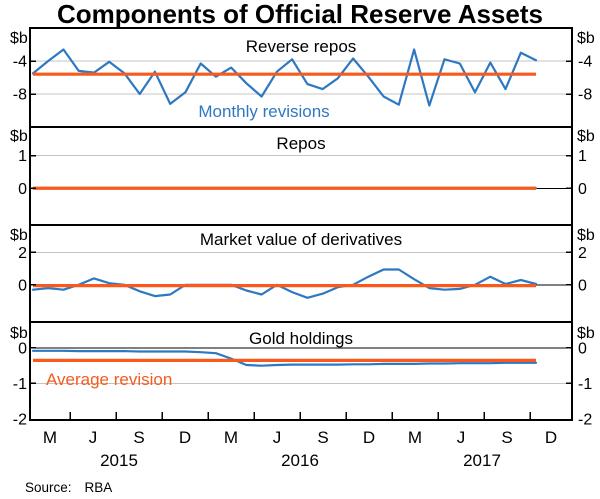  What do you see at coordinates (582, 156) in the screenshot?
I see `y-tick-label-right: 1` at bounding box center [582, 156].